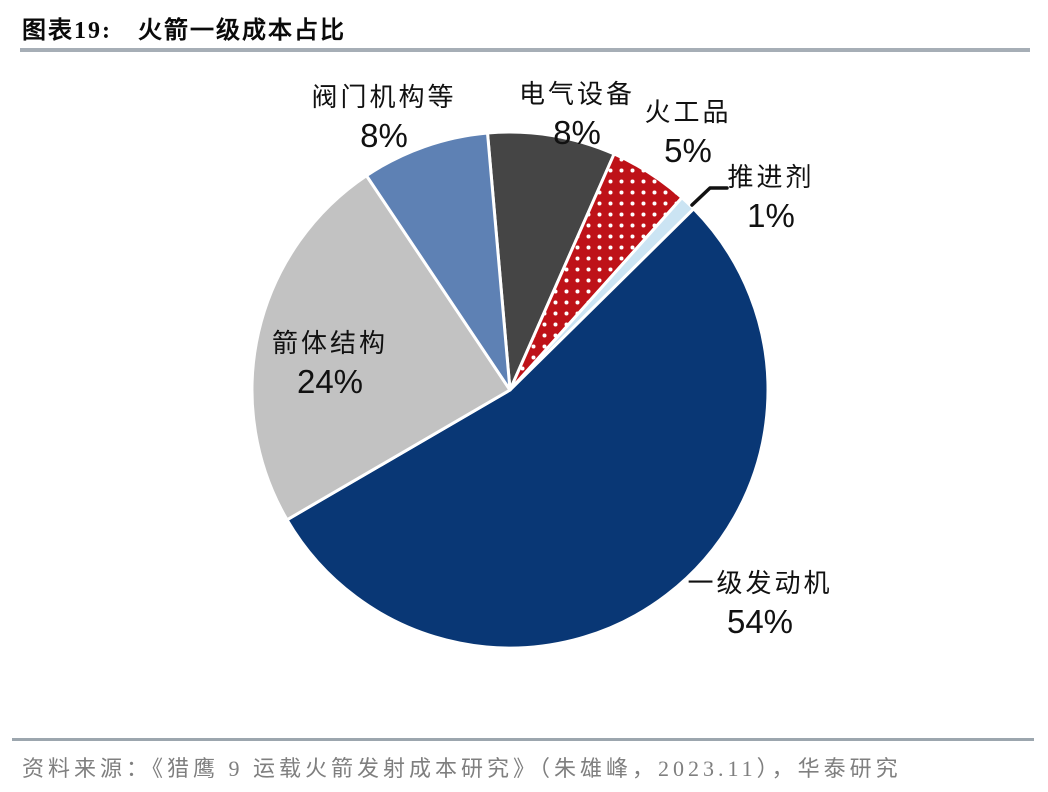 The width and height of the screenshot is (1048, 792). What do you see at coordinates (709, 196) in the screenshot?
I see `propellant-leader-line` at bounding box center [709, 196].